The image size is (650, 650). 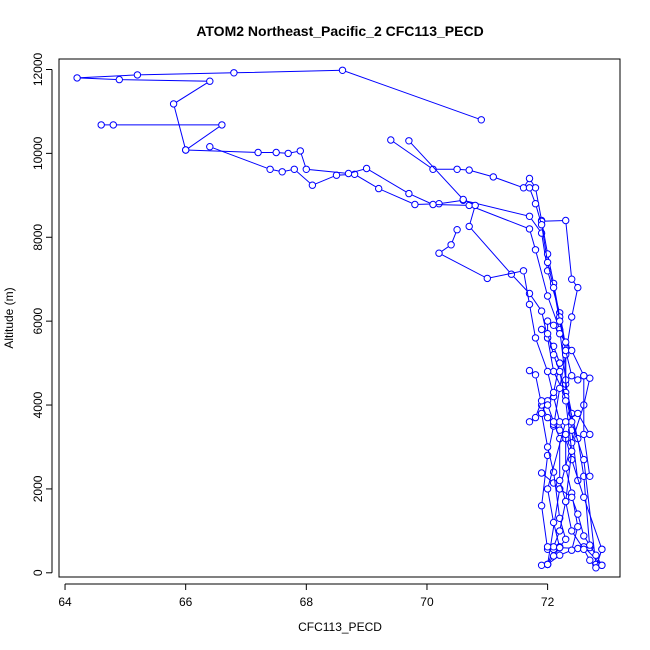 I want to click on x-axis: 64 66 68 70 72, so click(x=306, y=596).